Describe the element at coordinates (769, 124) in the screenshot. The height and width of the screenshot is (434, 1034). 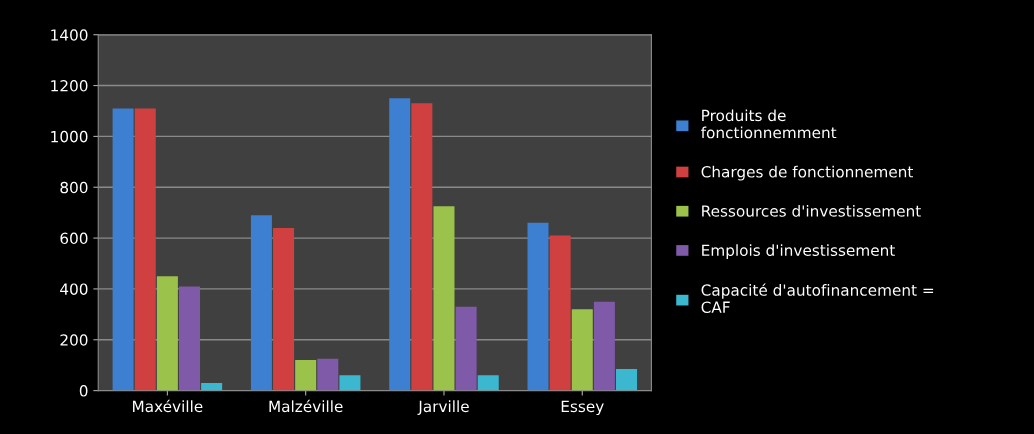
I see `legend-label: Produits de fonctionnemment` at that location.